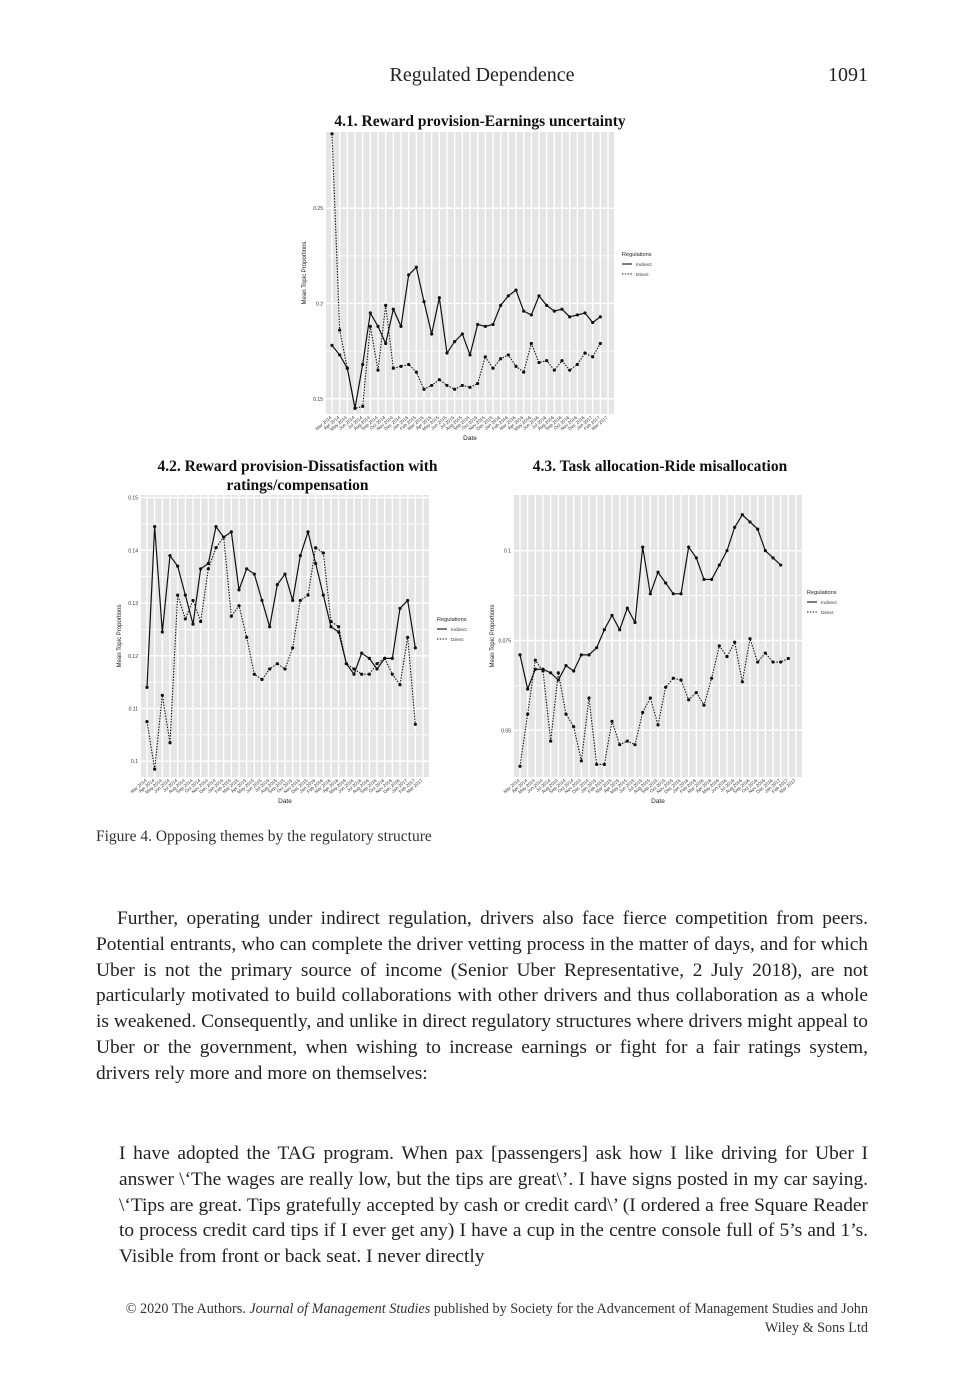 This screenshot has height=1395, width=970. I want to click on x-axis-label: Date, so click(285, 801).